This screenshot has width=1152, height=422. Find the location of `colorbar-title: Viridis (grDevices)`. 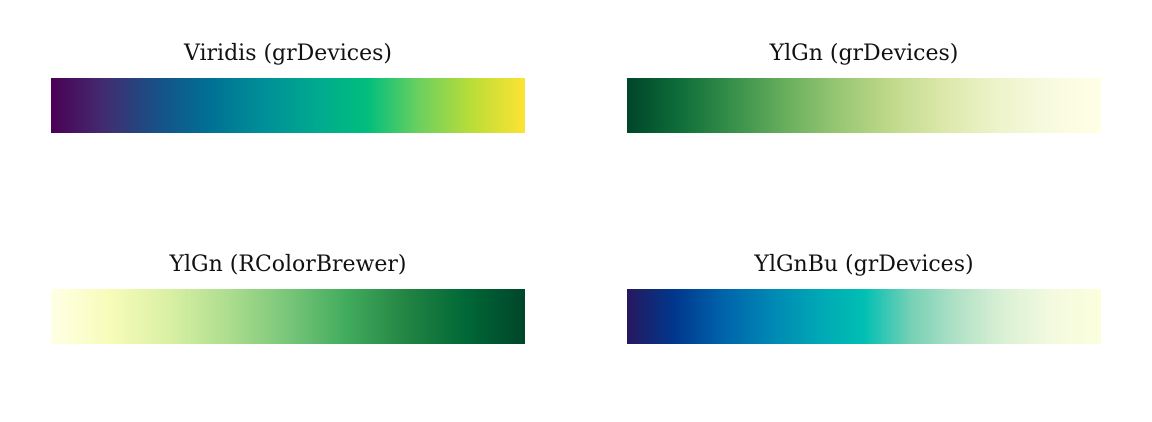

colorbar-title: Viridis (grDevices) is located at coordinates (287, 53).